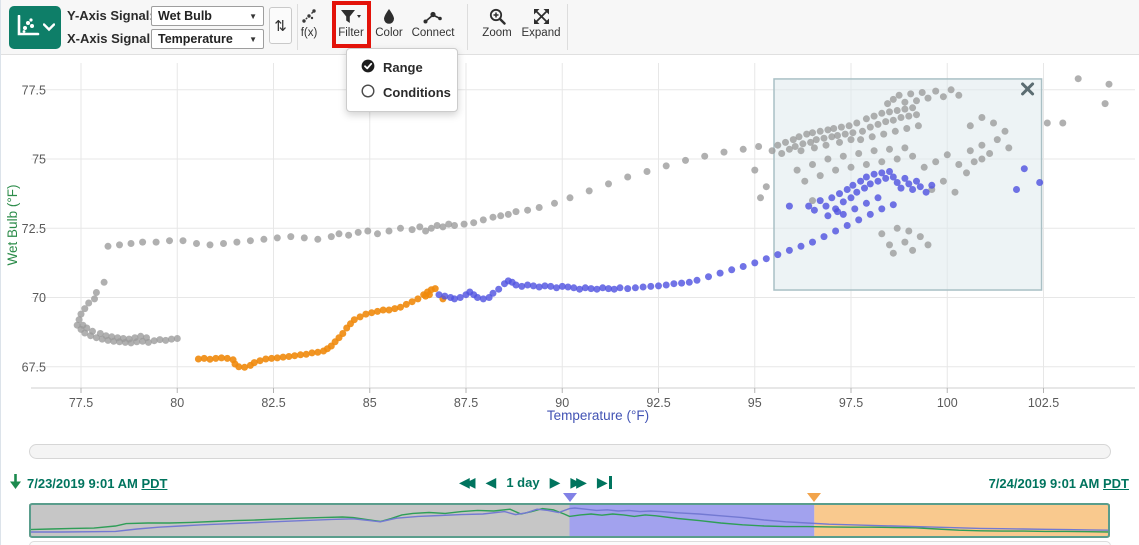 The image size is (1139, 545). I want to click on start-timezone: PDT, so click(154, 483).